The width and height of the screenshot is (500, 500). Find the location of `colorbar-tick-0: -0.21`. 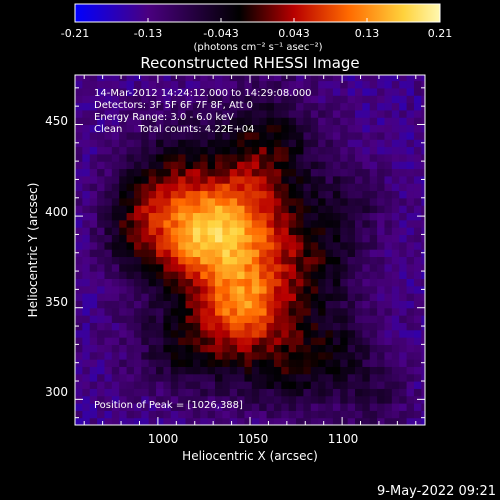

colorbar-tick-0: -0.21 is located at coordinates (75, 33).